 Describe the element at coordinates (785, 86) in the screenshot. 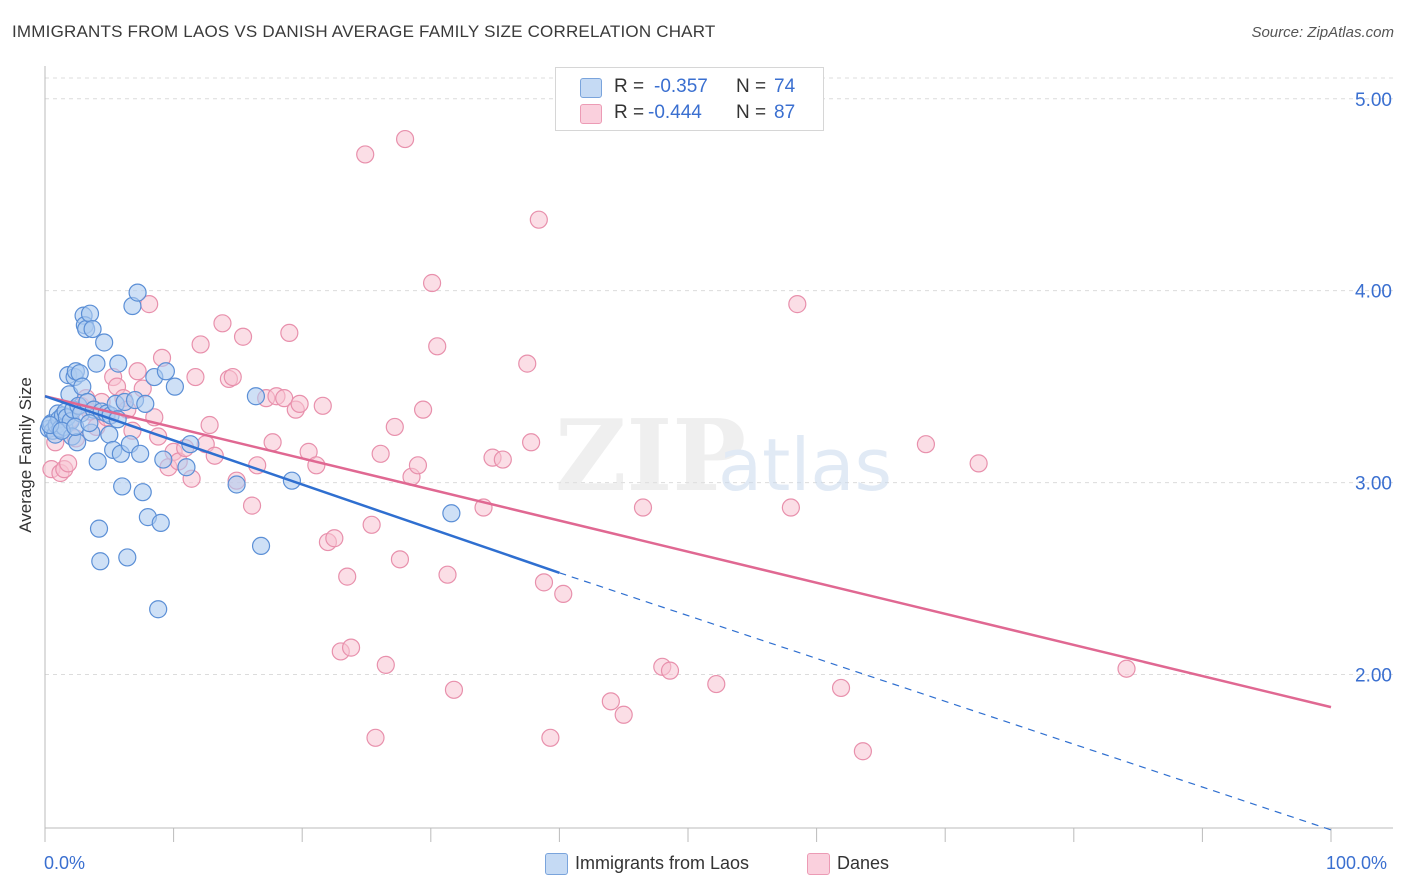

I see `legend-n-value-laos: 74` at that location.